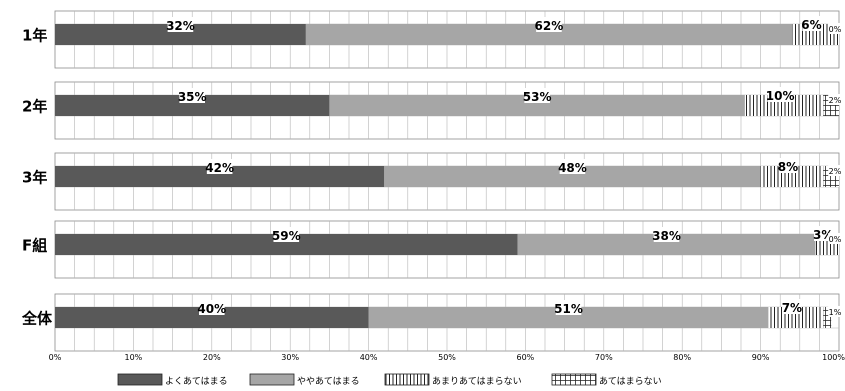 The height and width of the screenshot is (391, 845). What do you see at coordinates (34, 178) in the screenshot?
I see `category-label: 3年` at bounding box center [34, 178].